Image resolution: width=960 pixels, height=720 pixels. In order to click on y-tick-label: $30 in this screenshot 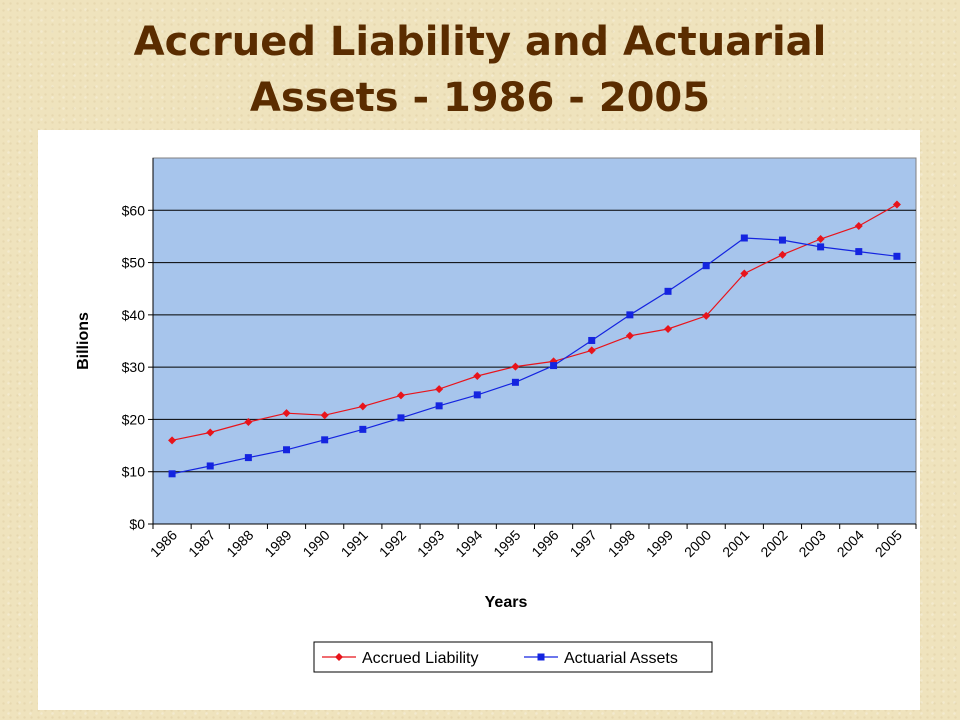, I will do `click(134, 367)`.